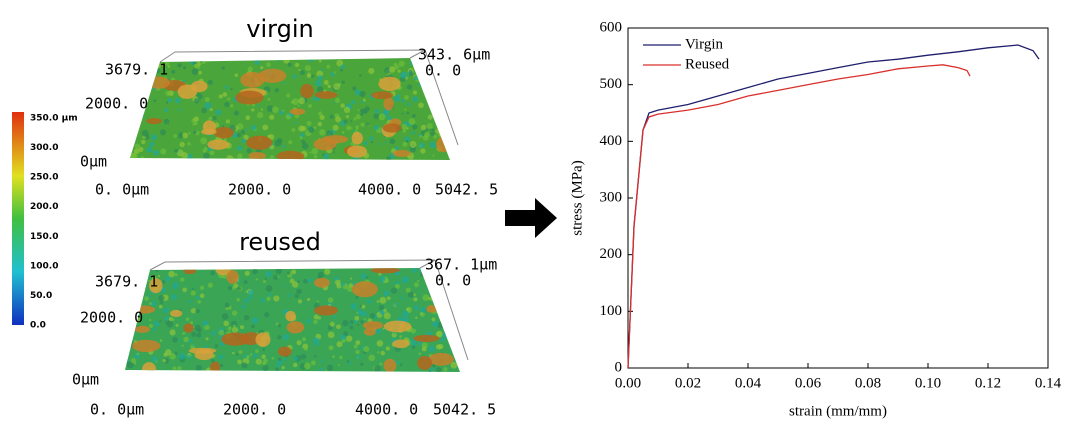  What do you see at coordinates (116, 104) in the screenshot?
I see `y-label: 2000. 0` at bounding box center [116, 104].